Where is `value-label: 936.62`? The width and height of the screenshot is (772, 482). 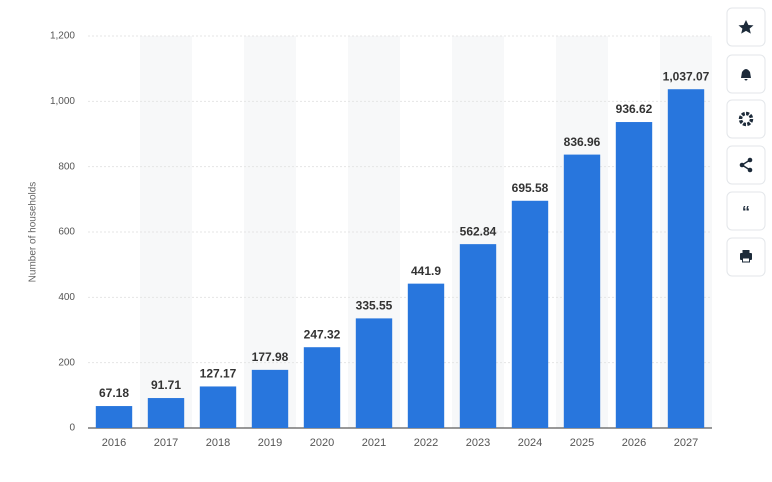
value-label: 936.62 is located at coordinates (634, 109).